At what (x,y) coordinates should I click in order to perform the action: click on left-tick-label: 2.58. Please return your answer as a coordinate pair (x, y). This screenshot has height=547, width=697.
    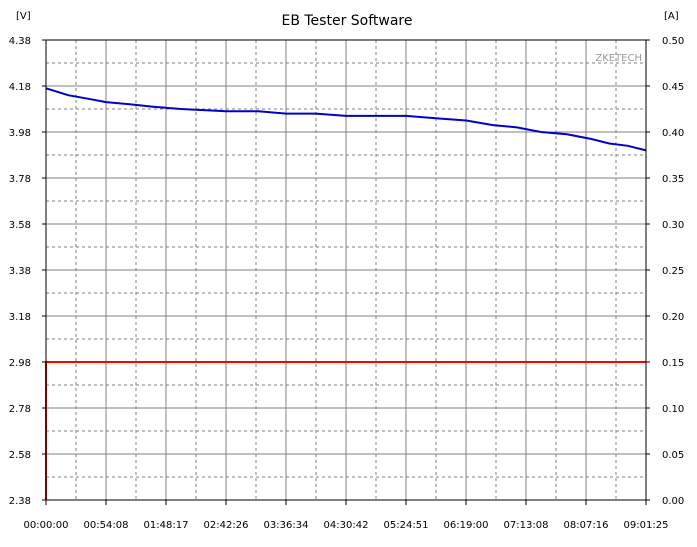
    Looking at the image, I should click on (20, 455).